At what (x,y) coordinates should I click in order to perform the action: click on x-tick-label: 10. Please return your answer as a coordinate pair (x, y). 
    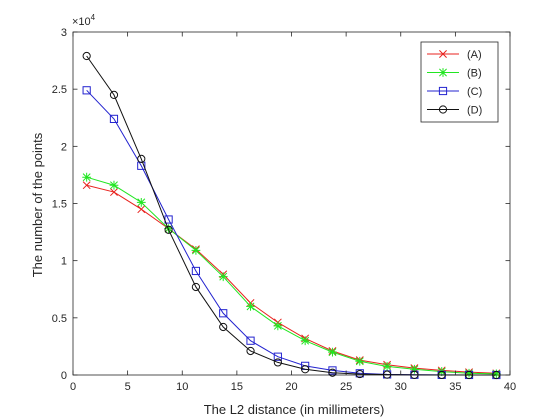
    Looking at the image, I should click on (182, 387).